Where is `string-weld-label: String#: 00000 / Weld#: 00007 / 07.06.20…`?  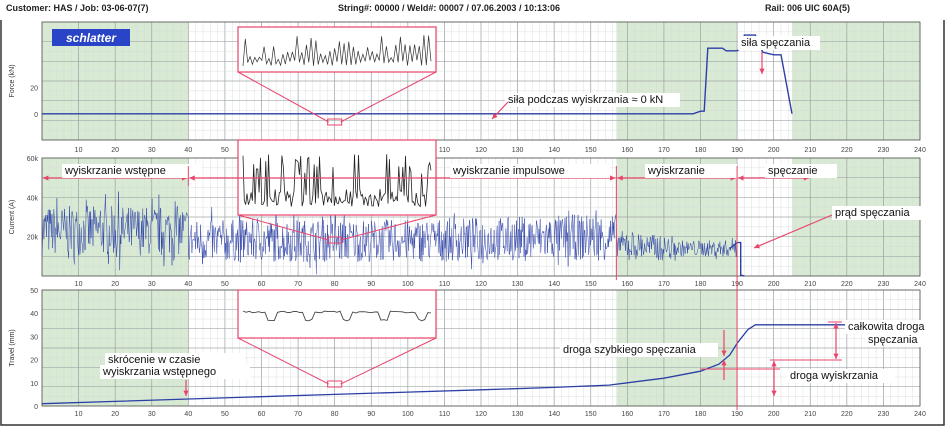 string-weld-label: String#: 00000 / Weld#: 00007 / 07.06.20… is located at coordinates (449, 8).